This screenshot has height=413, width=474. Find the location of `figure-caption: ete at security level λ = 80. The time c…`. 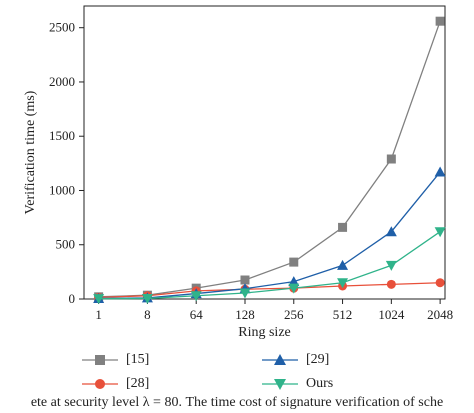

figure-caption: ete at security level λ = 80. The time c… is located at coordinates (237, 402).